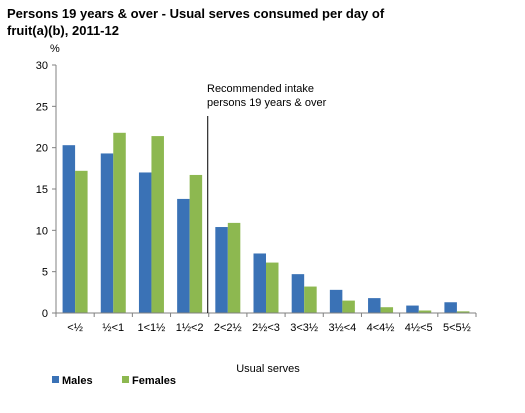  What do you see at coordinates (42, 190) in the screenshot?
I see `y-tick-label: 15` at bounding box center [42, 190].